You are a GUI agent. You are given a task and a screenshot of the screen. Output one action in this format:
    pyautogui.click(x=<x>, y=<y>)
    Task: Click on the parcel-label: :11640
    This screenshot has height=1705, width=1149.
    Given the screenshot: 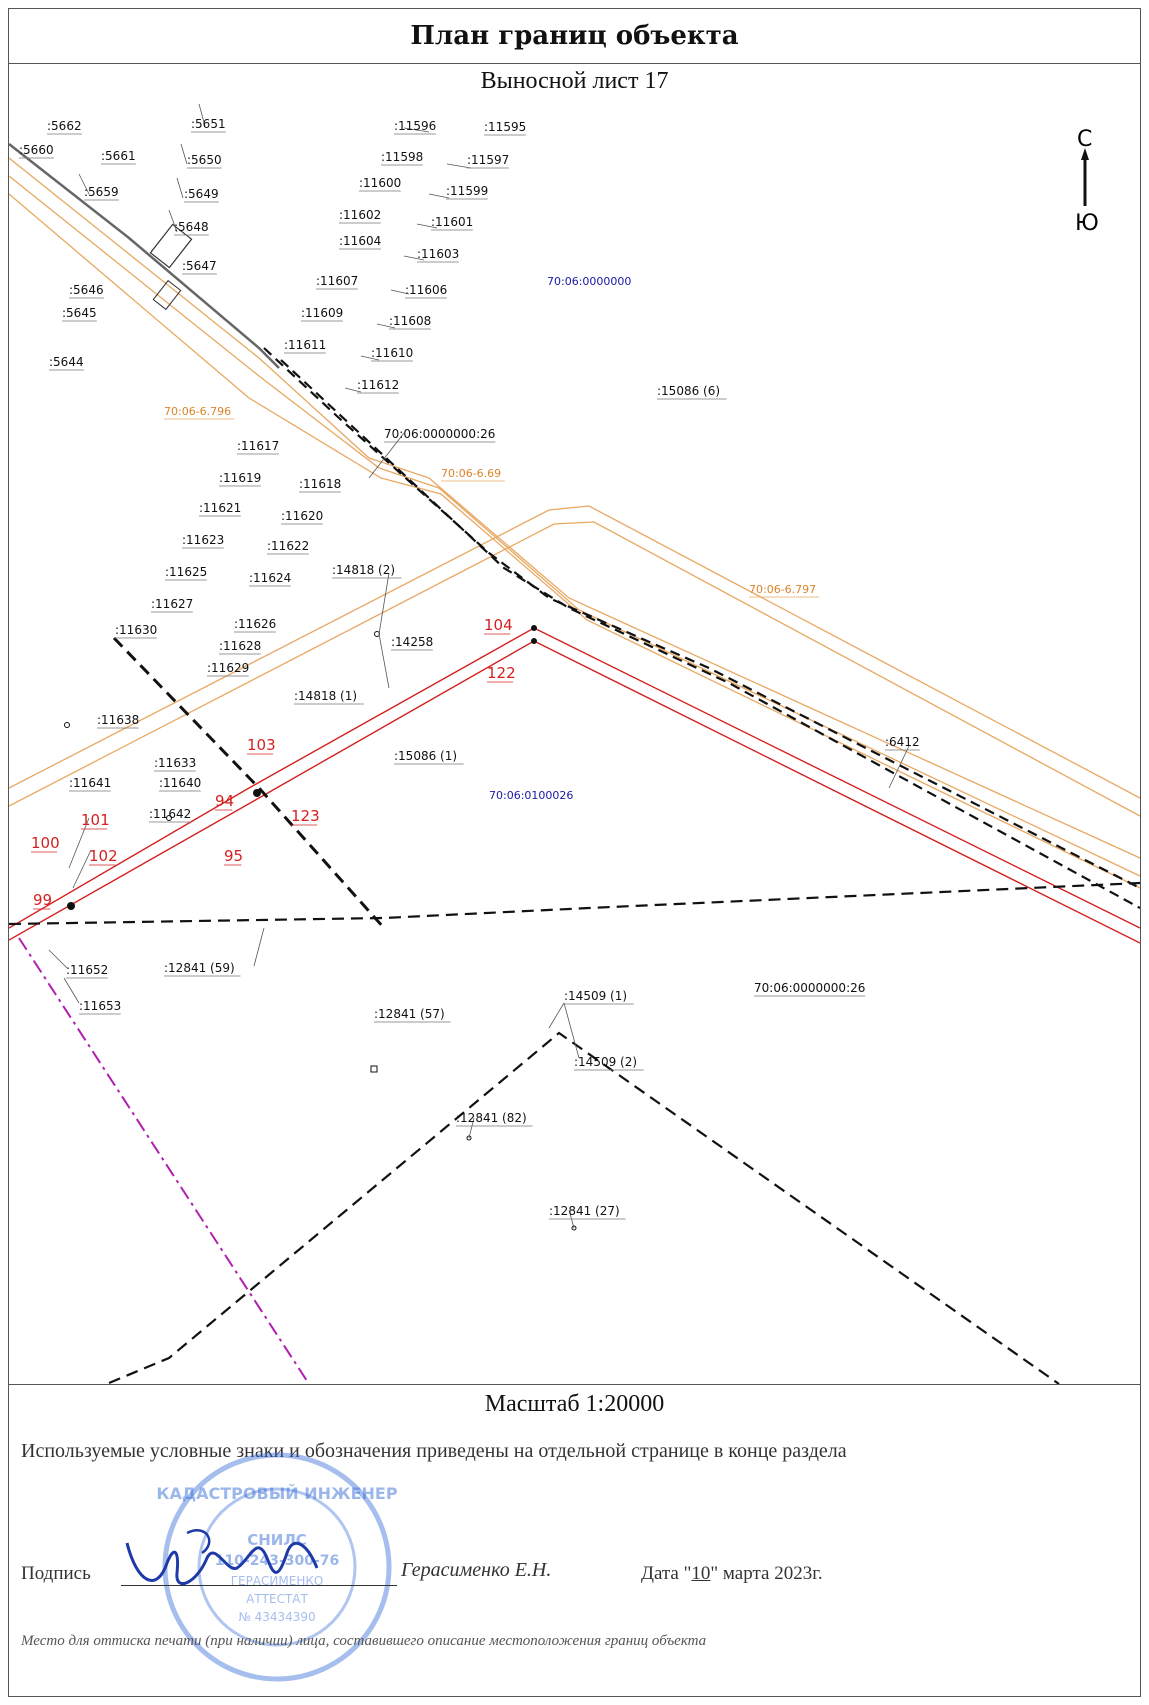 What is the action you would take?
    pyautogui.click(x=180, y=783)
    